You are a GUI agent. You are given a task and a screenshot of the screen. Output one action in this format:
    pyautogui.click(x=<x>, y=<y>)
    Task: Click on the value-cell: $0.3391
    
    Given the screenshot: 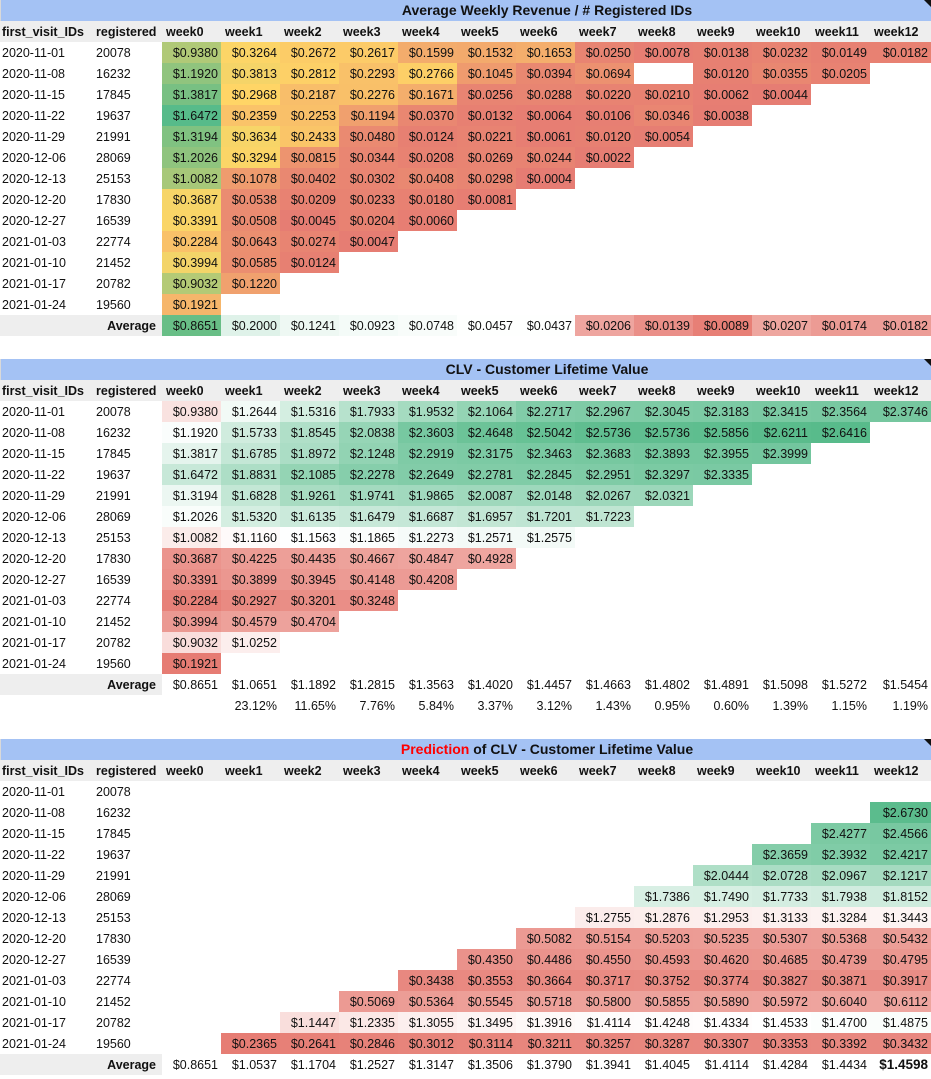 What is the action you would take?
    pyautogui.click(x=191, y=220)
    